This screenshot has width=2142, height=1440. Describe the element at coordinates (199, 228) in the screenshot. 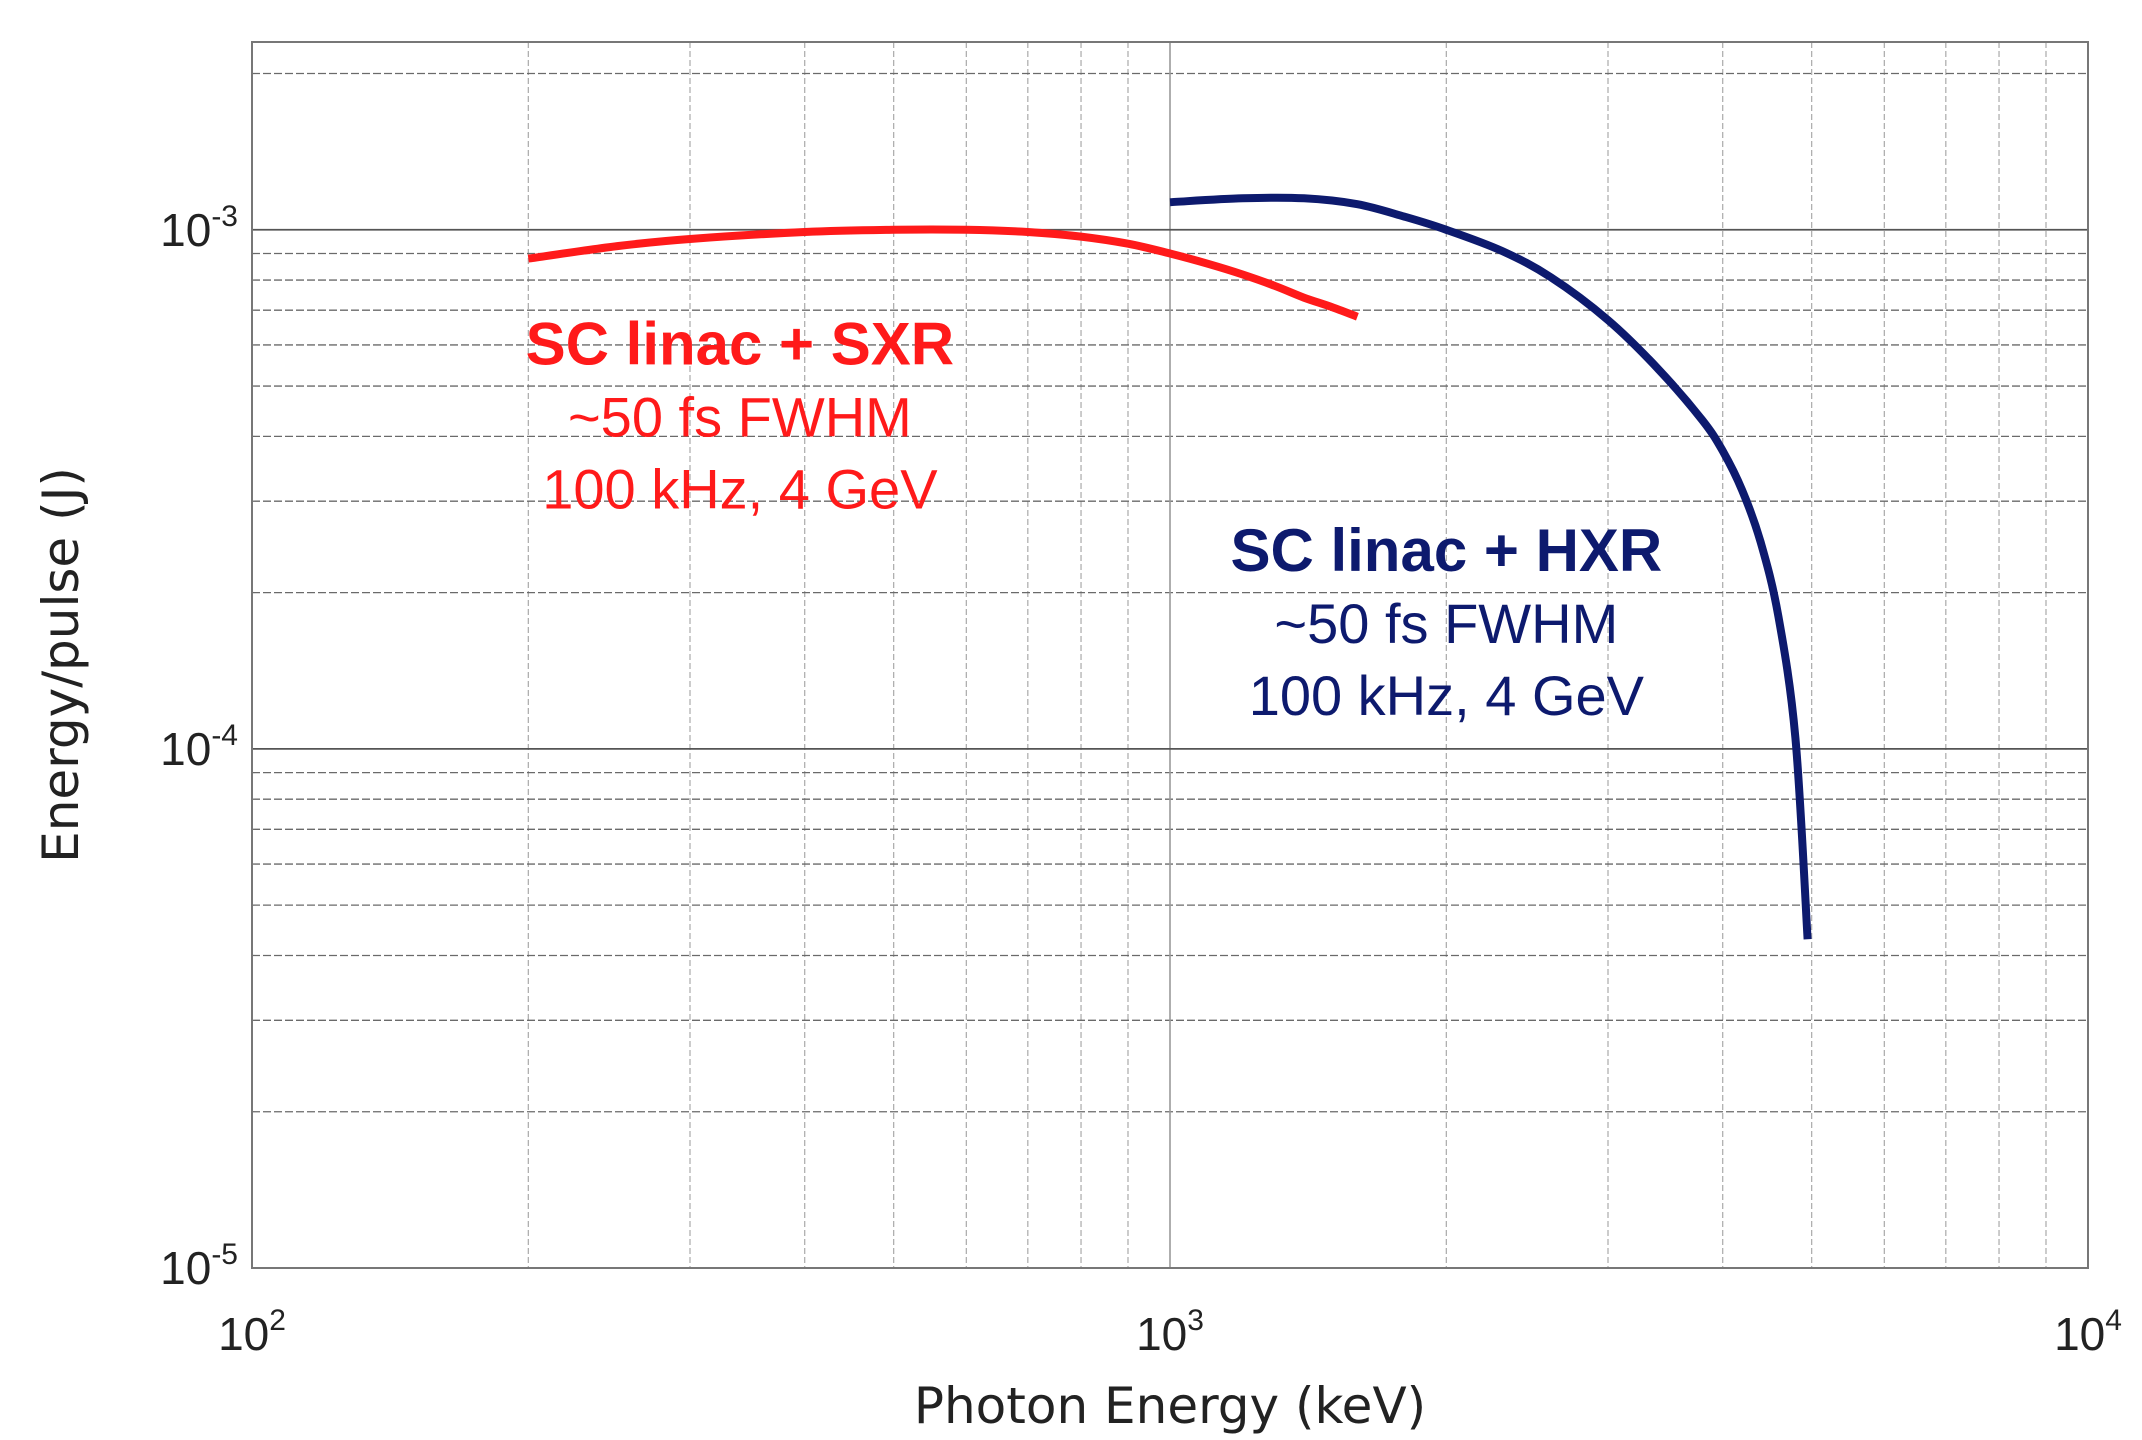

I see `y-tick-label: 10⁻³` at that location.